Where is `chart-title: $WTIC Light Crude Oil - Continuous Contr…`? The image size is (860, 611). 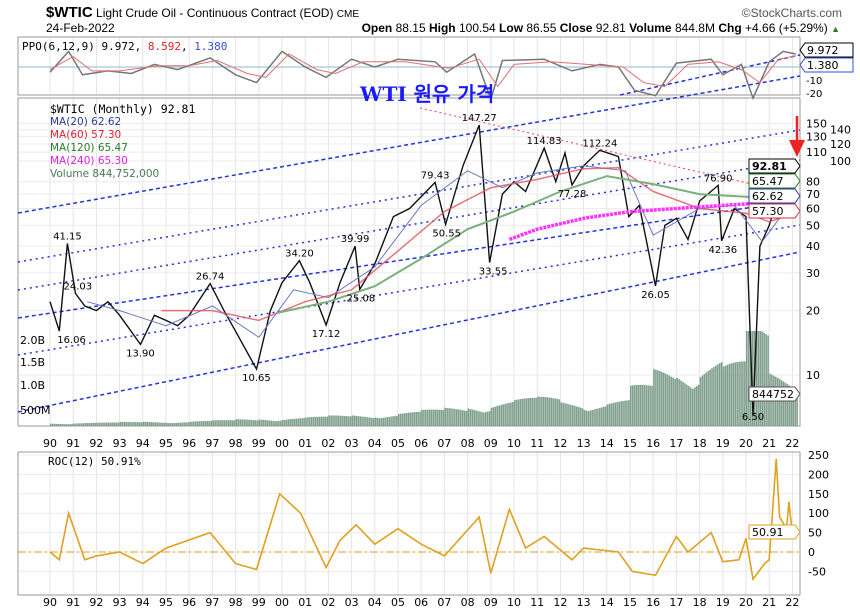
chart-title: $WTIC Light Crude Oil - Continuous Contr… is located at coordinates (202, 12).